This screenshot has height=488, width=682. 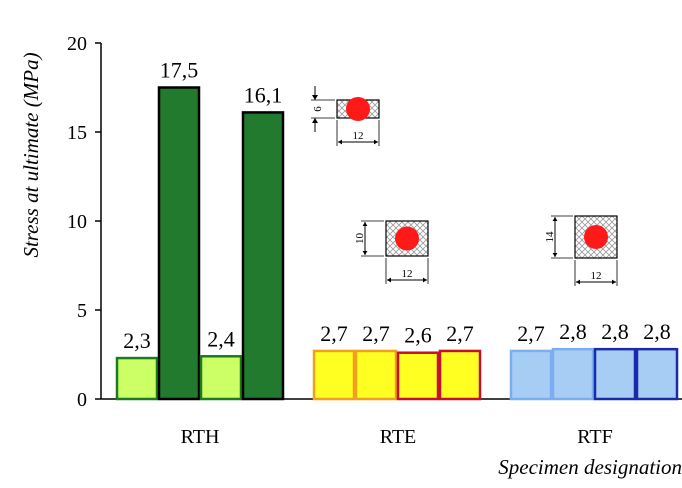 What do you see at coordinates (398, 437) in the screenshot?
I see `category-label: RTE` at bounding box center [398, 437].